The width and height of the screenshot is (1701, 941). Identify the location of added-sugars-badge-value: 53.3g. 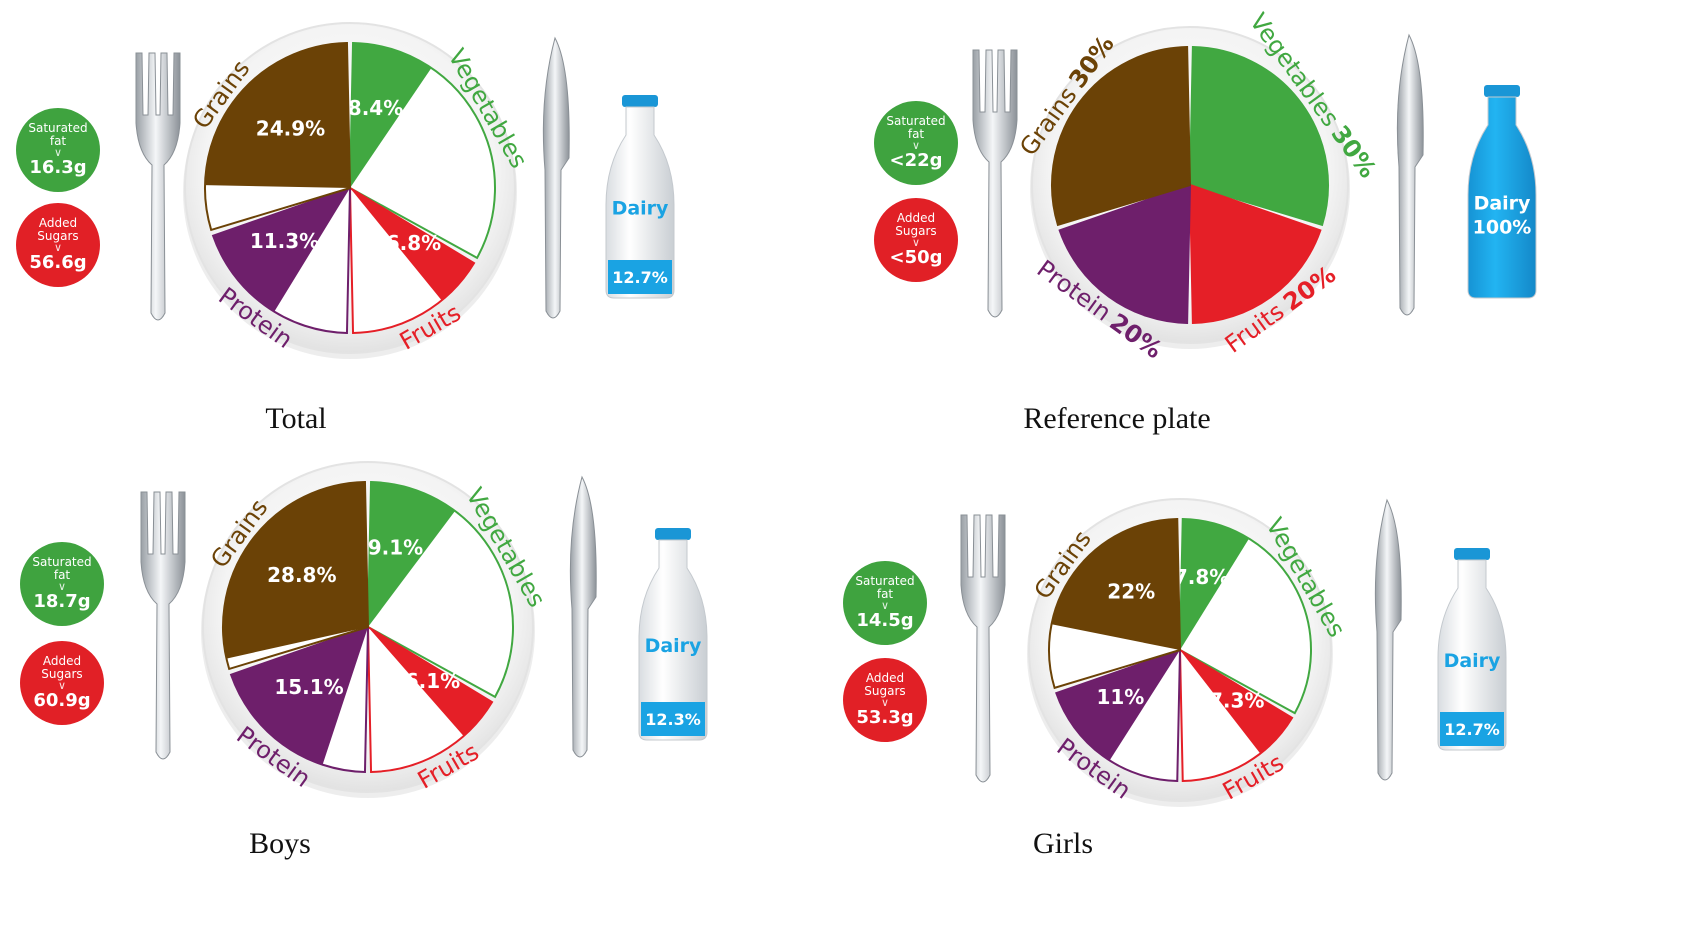
(885, 717).